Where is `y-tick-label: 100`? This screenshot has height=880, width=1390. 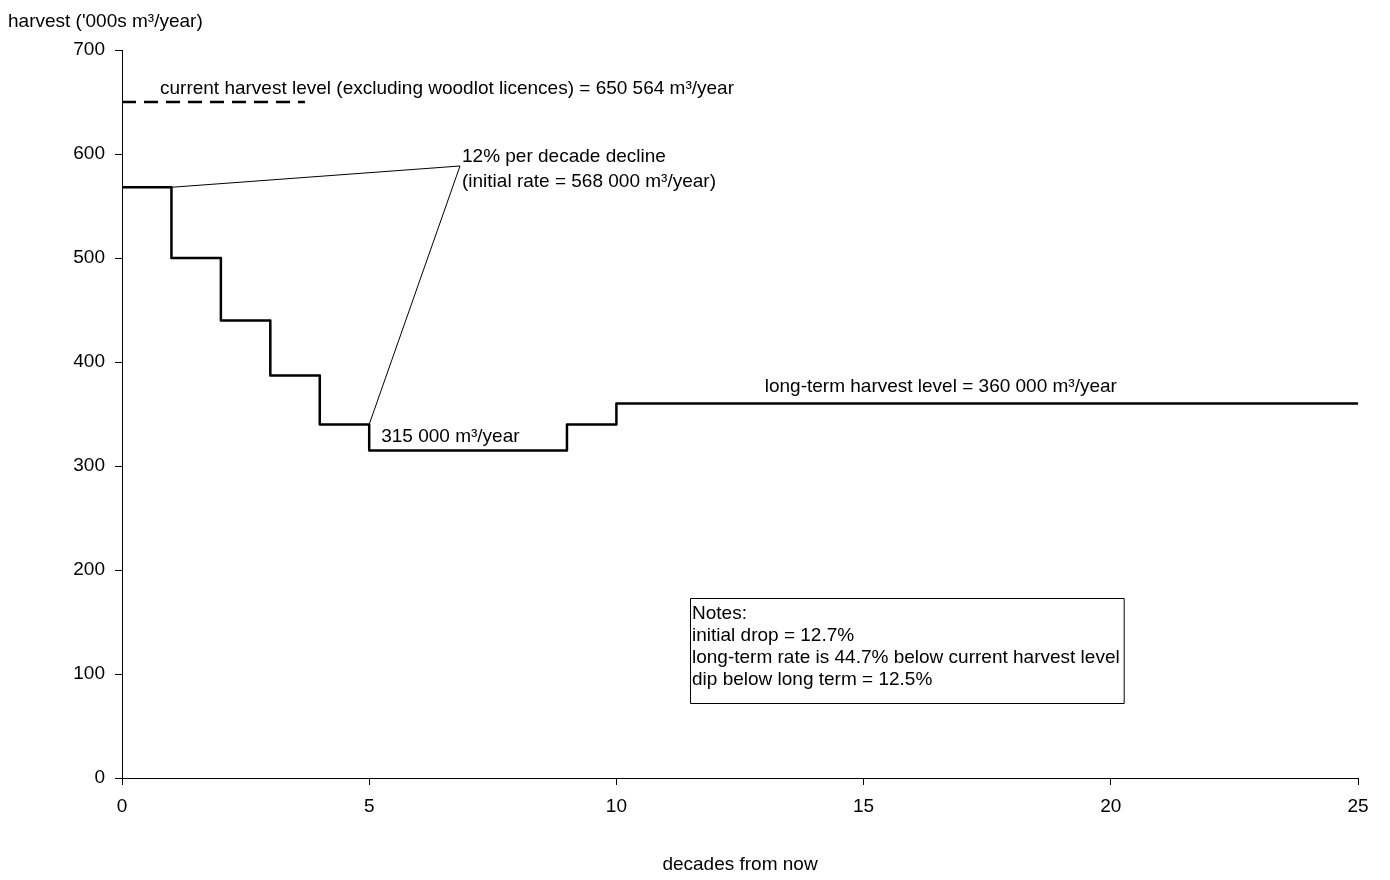
y-tick-label: 100 is located at coordinates (89, 673).